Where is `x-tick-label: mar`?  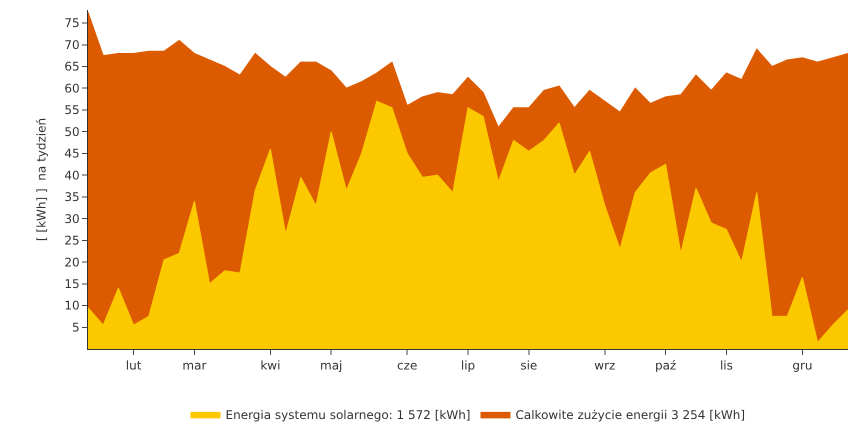
x-tick-label: mar is located at coordinates (194, 365).